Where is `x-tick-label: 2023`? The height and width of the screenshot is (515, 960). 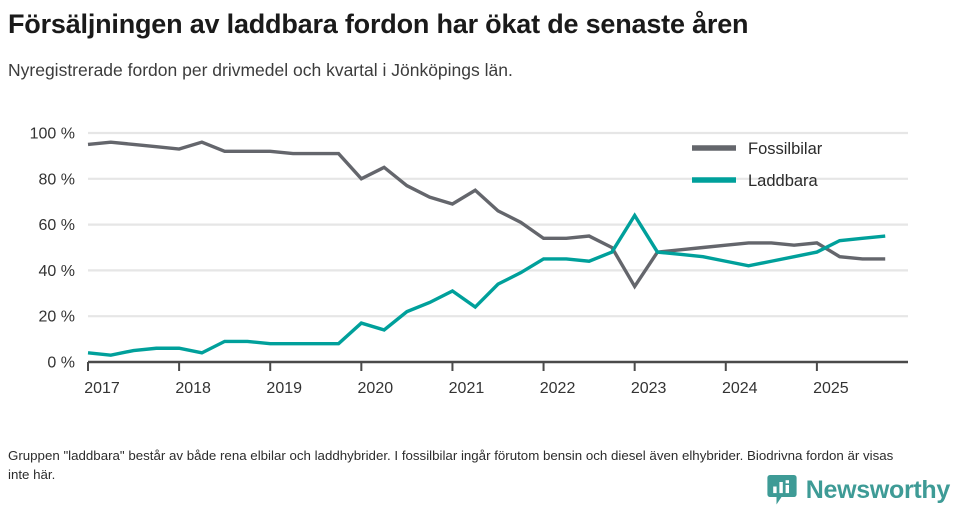 x-tick-label: 2023 is located at coordinates (649, 388).